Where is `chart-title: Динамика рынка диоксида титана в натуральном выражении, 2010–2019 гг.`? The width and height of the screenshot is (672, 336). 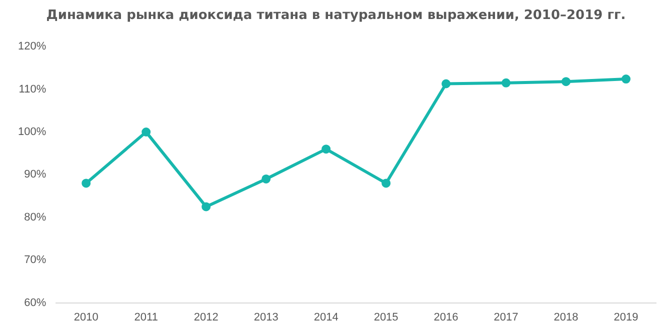 chart-title: Динамика рынка диоксида титана в натуральном выражении, 2010–2019 гг. is located at coordinates (336, 16).